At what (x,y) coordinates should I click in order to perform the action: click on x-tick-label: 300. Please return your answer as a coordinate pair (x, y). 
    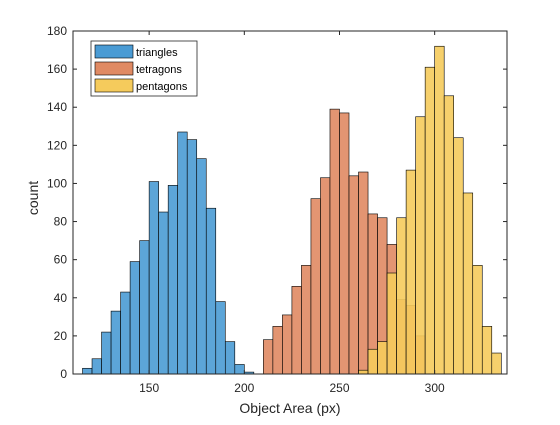
    Looking at the image, I should click on (435, 388).